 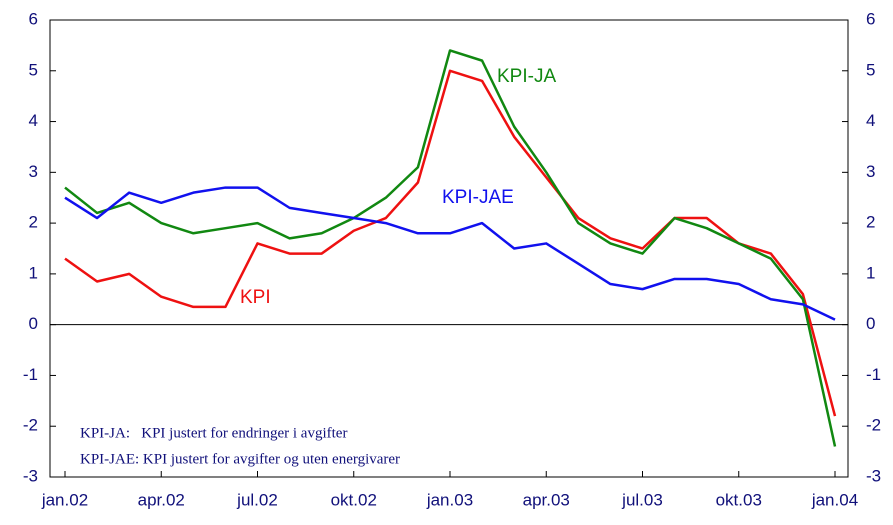 What do you see at coordinates (873, 475) in the screenshot?
I see `y2-tick-label: -3` at bounding box center [873, 475].